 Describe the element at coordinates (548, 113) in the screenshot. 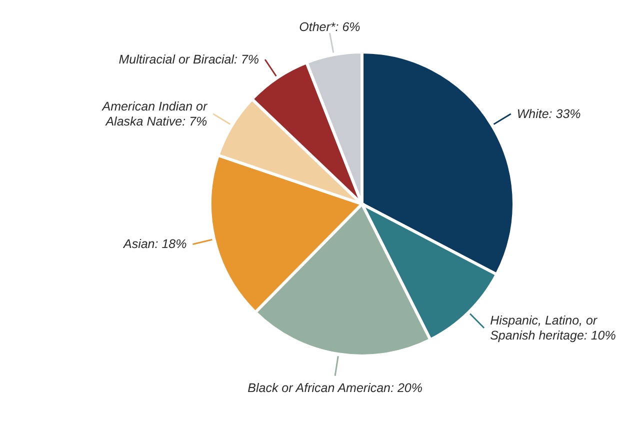

I see `slice-label: White: 33%` at that location.